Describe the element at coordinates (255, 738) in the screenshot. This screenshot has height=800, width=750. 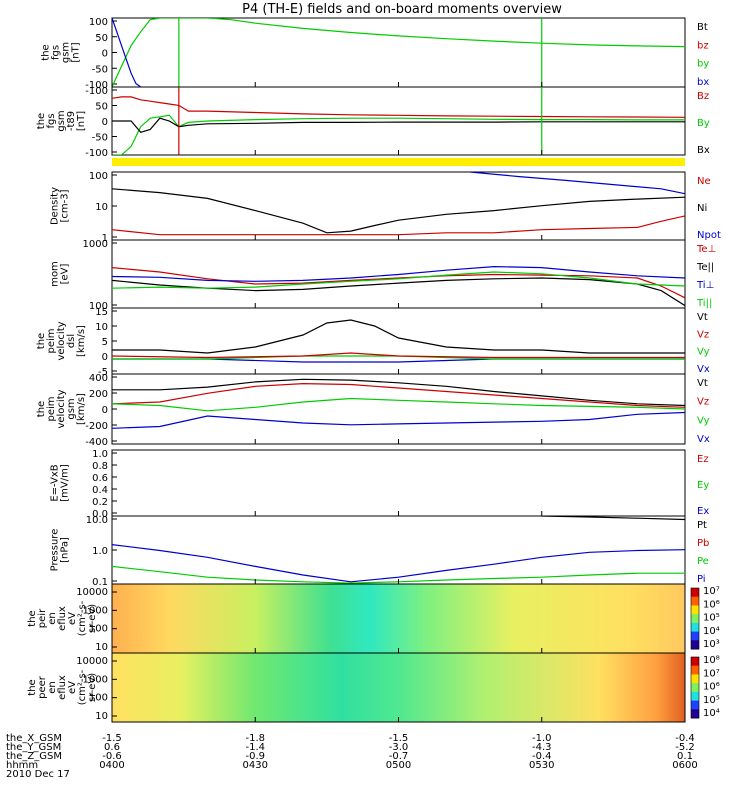
I see `footer-value: -1.8` at that location.